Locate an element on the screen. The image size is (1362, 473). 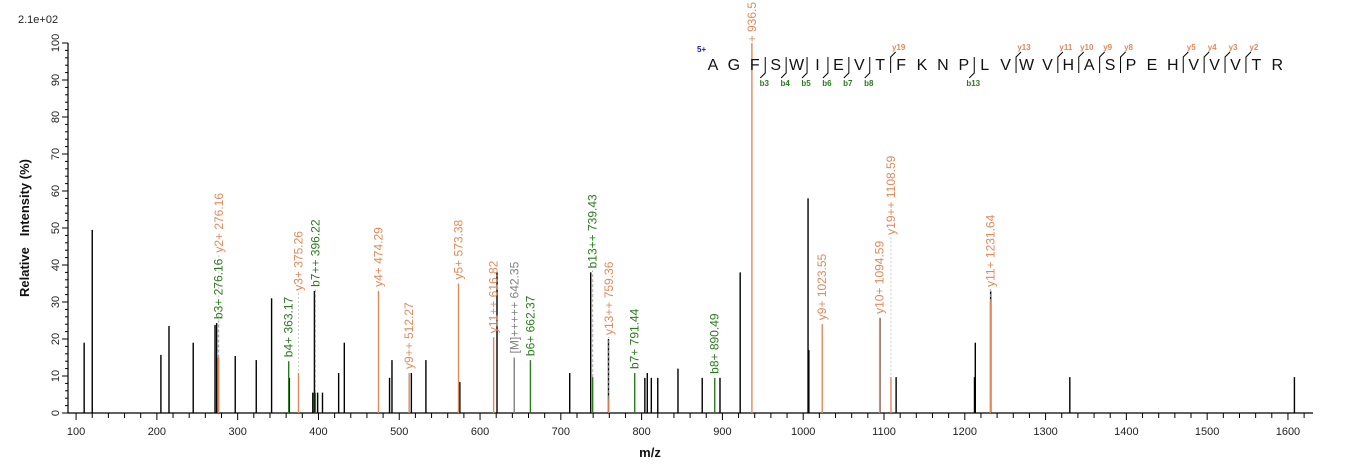
peak-label: y2+ 276.16 is located at coordinates (219, 223).